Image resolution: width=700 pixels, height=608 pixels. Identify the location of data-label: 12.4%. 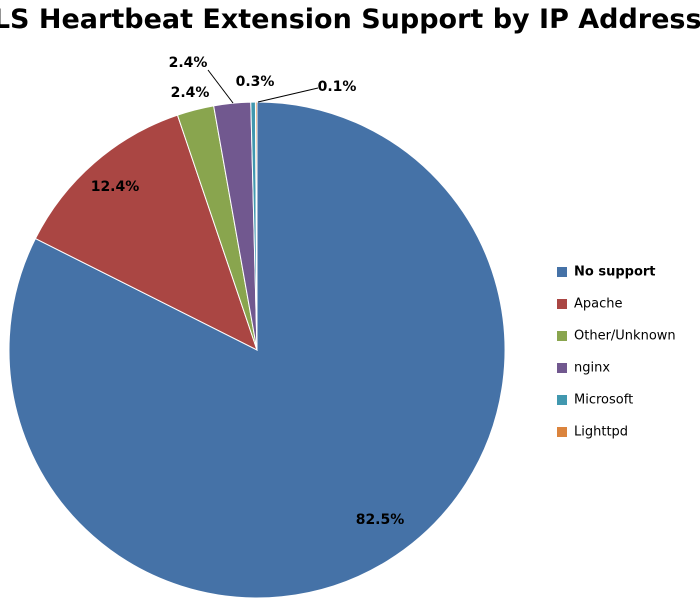
(115, 187).